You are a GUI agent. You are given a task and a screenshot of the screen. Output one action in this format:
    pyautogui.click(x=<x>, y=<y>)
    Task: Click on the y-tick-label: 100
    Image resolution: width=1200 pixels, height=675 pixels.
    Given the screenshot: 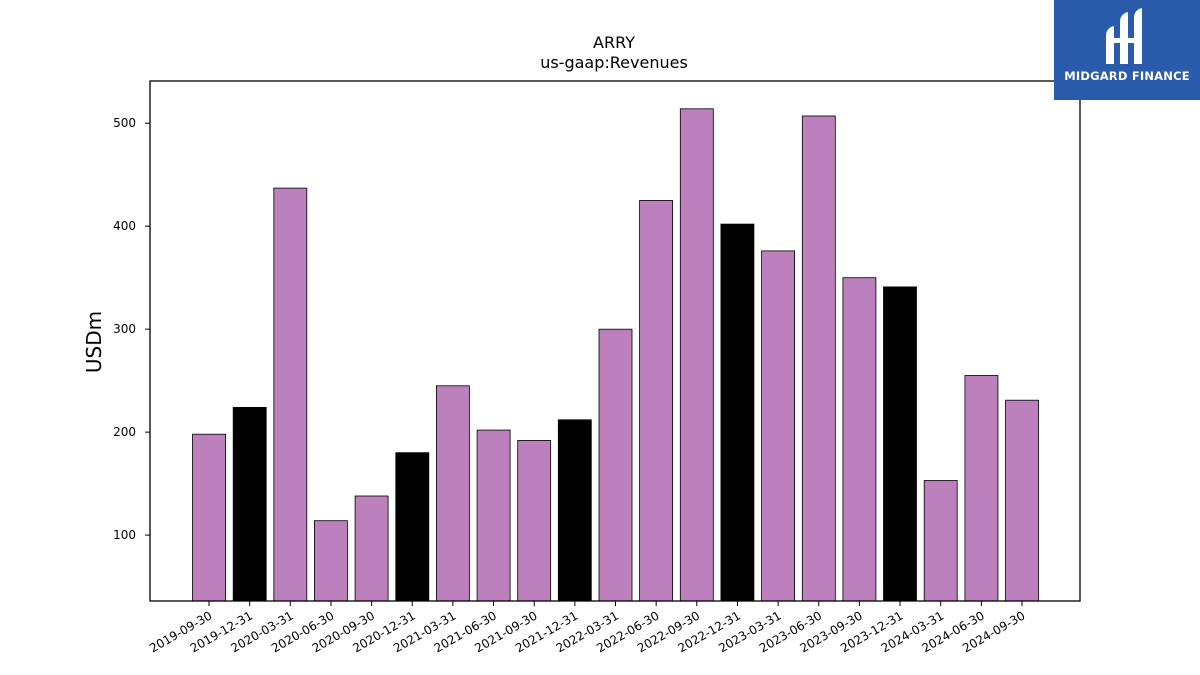 What is the action you would take?
    pyautogui.click(x=124, y=535)
    